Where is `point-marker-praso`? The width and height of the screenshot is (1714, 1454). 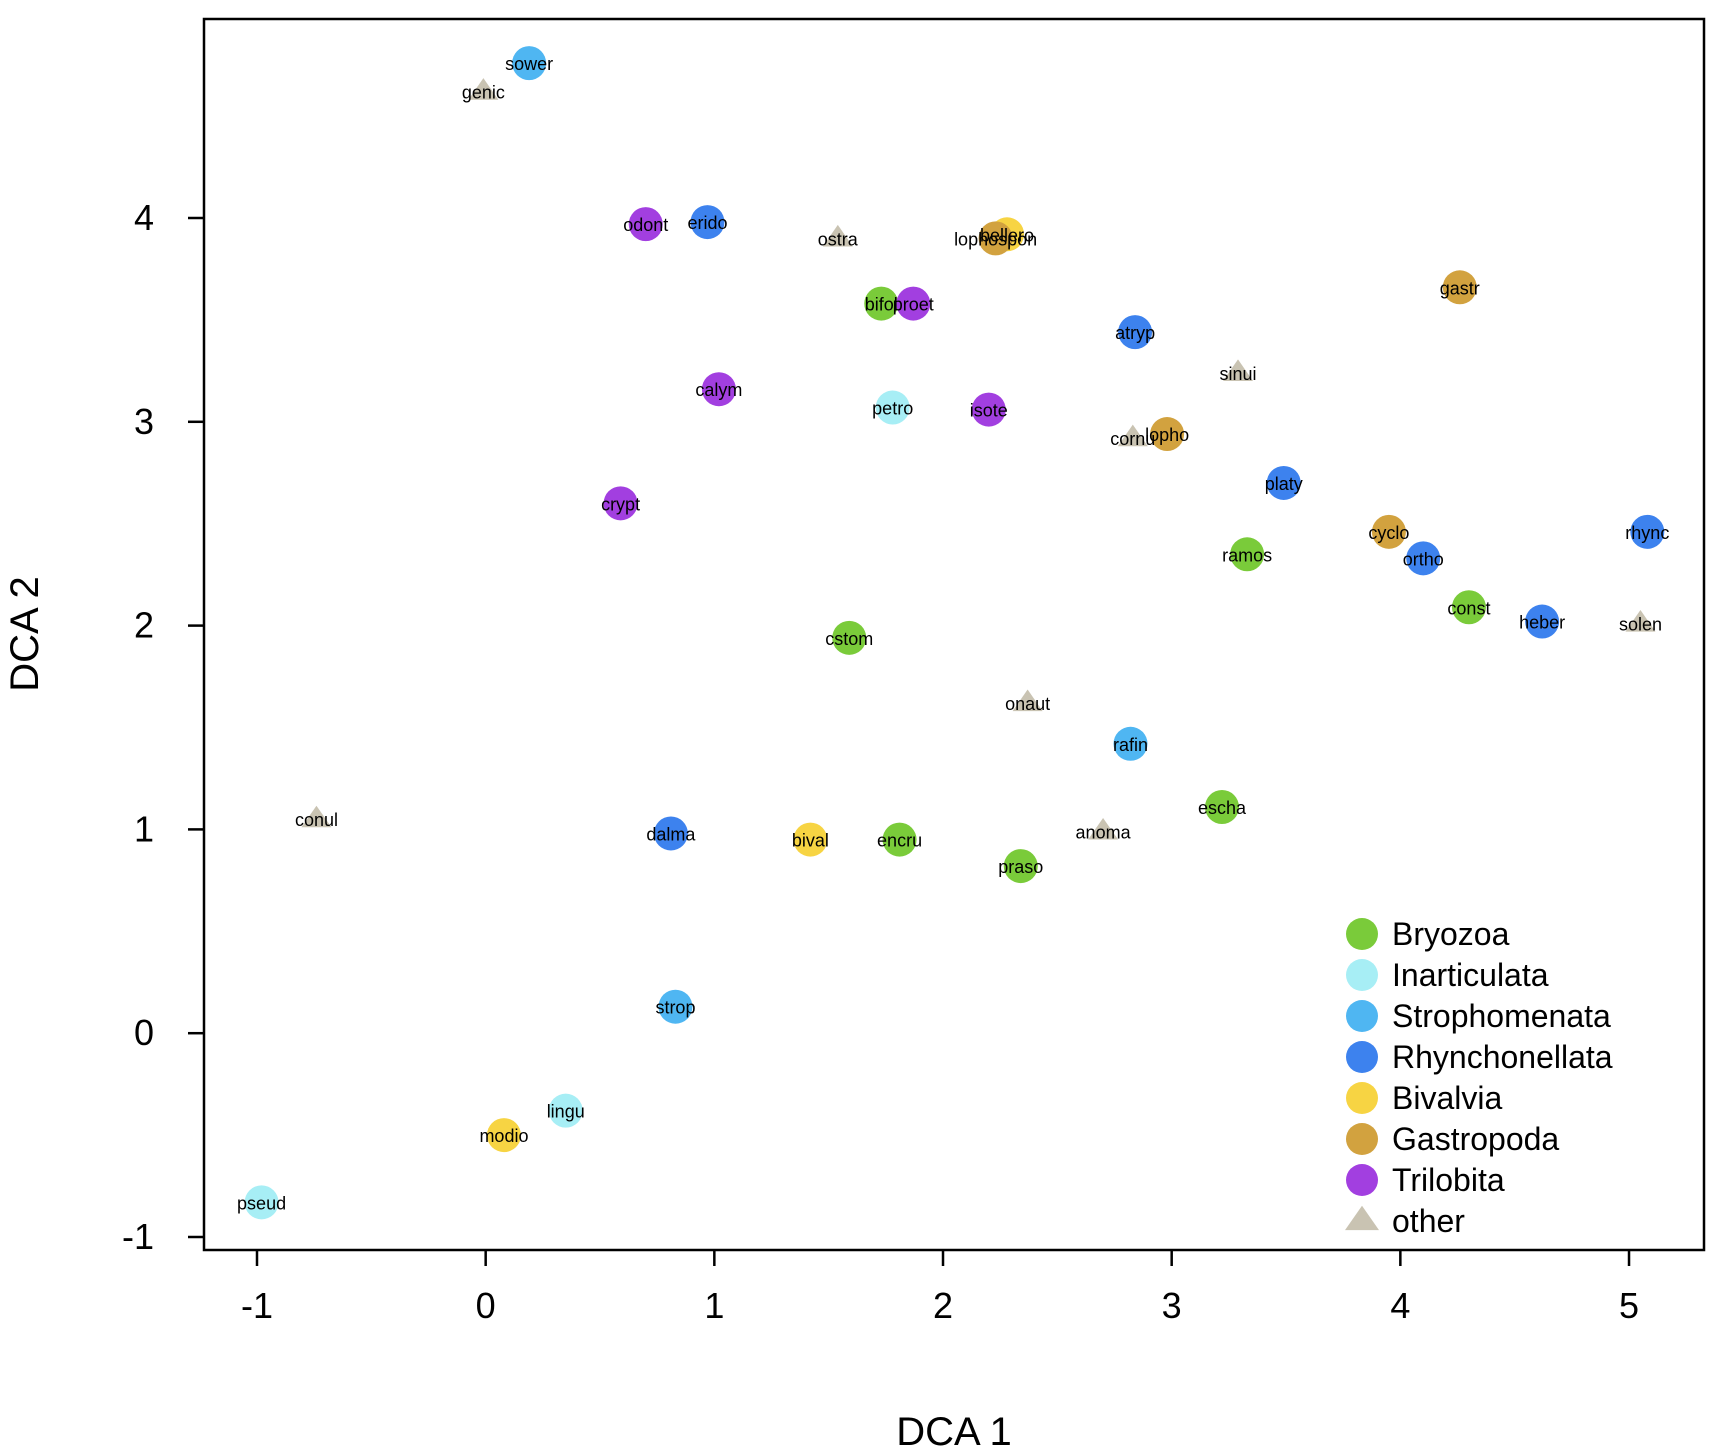
point-marker-praso is located at coordinates (1020, 866).